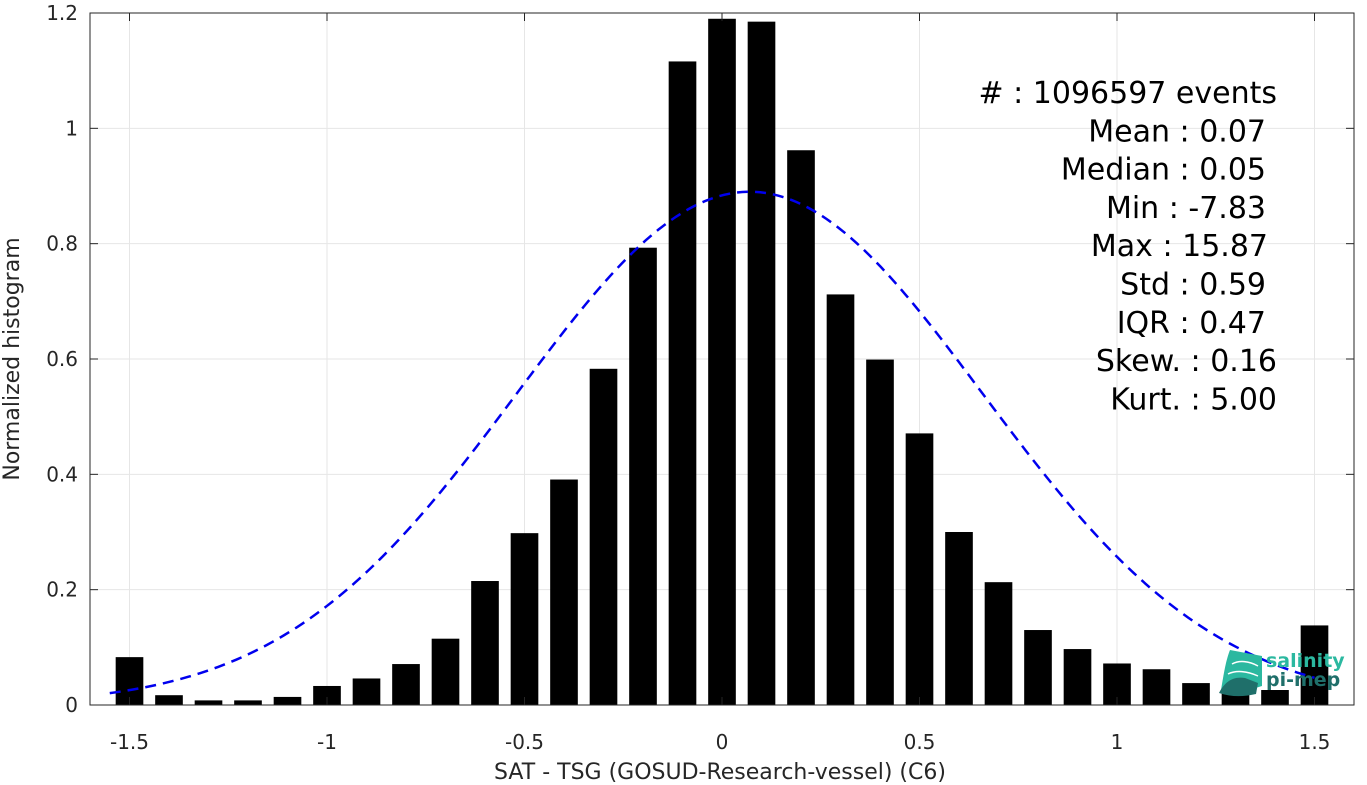 The image size is (1367, 785). I want to click on x-tick-label: -1, so click(327, 742).